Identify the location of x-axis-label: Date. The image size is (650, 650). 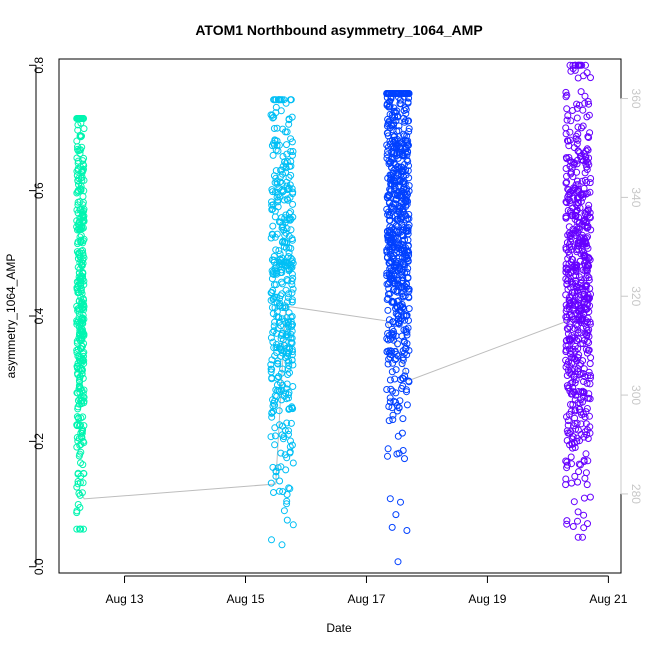
(339, 628).